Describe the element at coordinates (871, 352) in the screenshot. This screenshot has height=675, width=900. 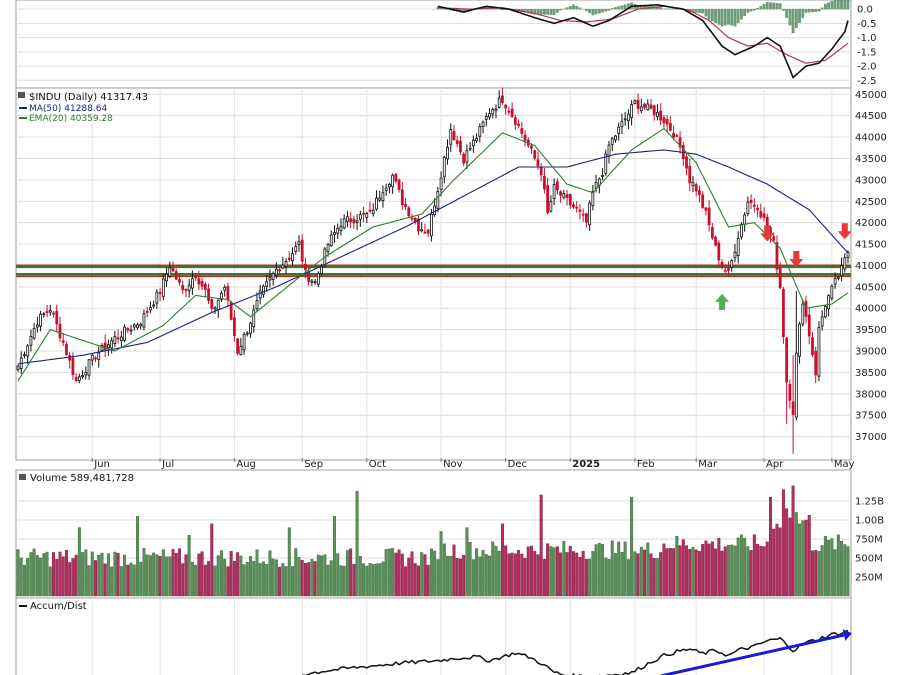
I see `price-tick-label: 39000` at that location.